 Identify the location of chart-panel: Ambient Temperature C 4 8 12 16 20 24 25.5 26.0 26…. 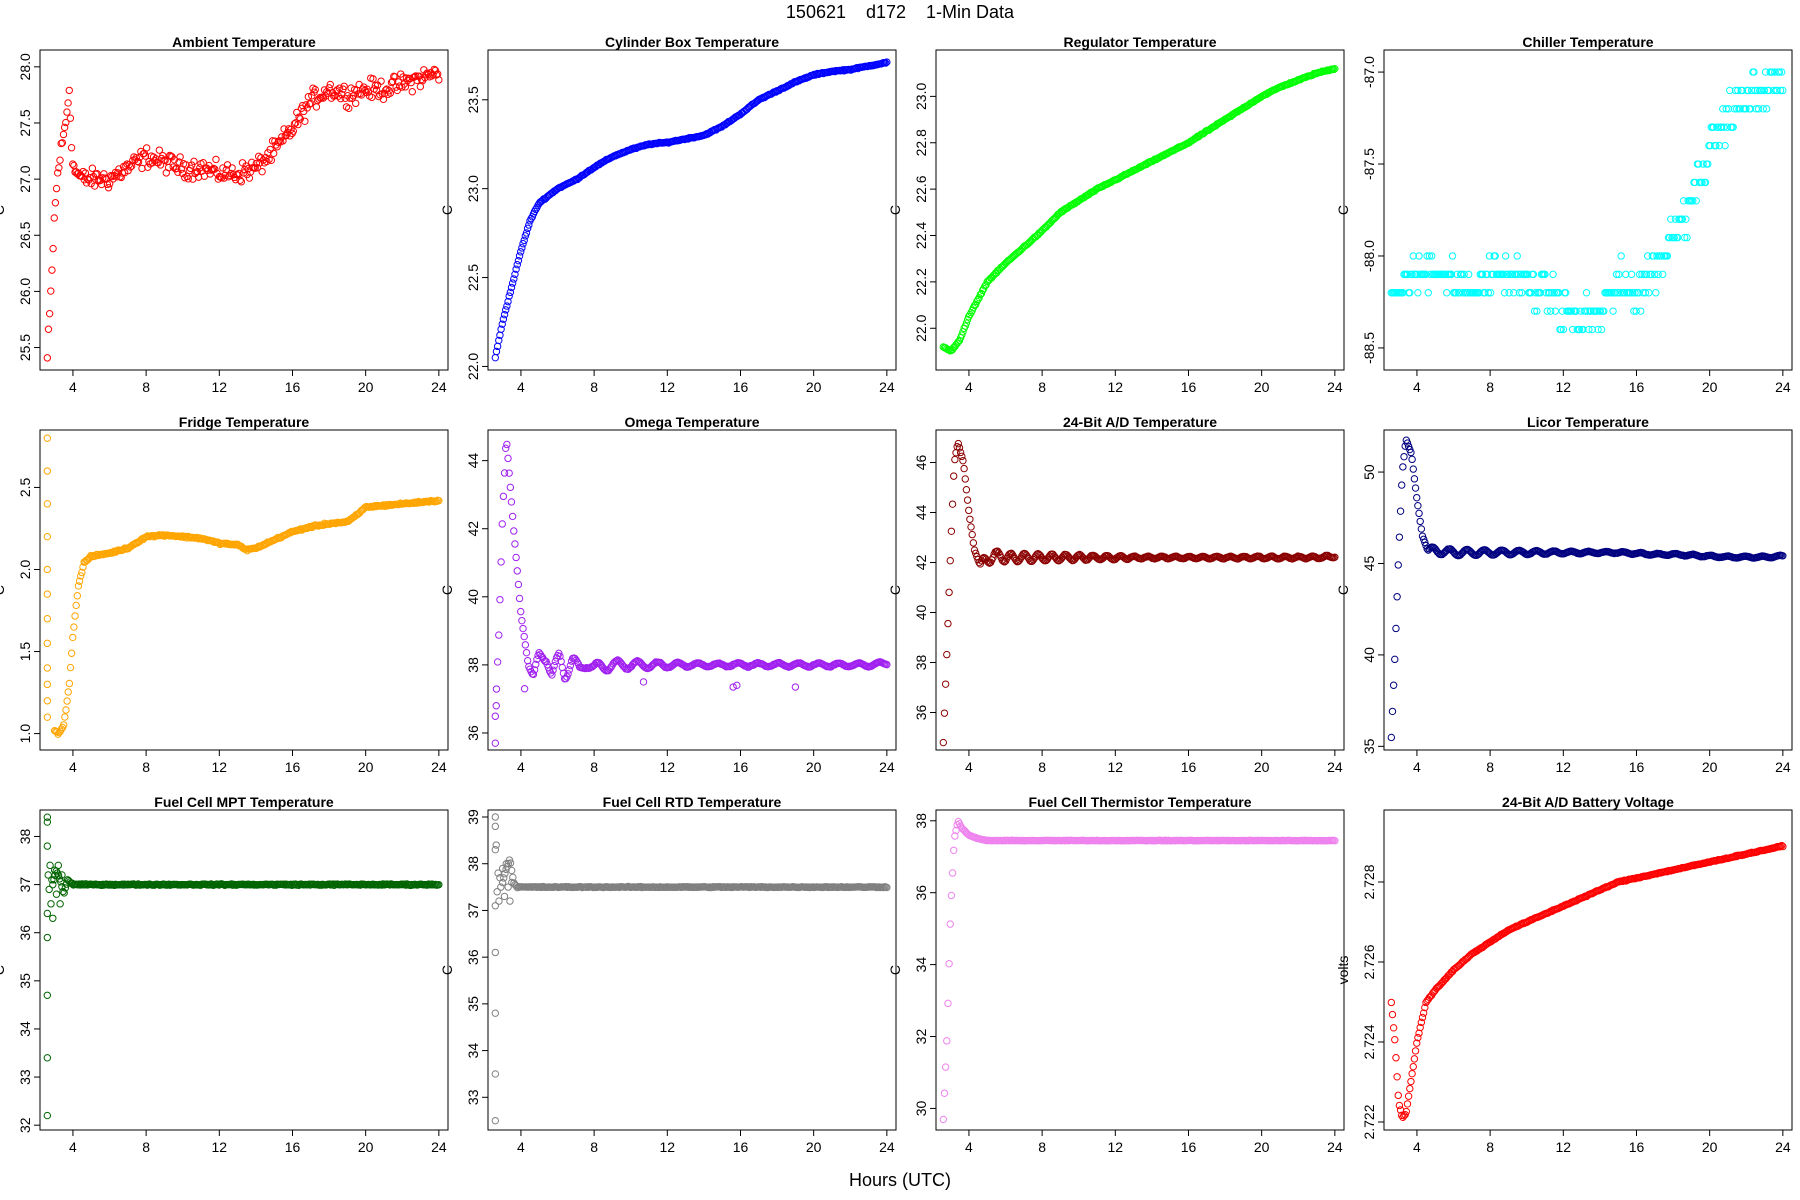
(224, 214).